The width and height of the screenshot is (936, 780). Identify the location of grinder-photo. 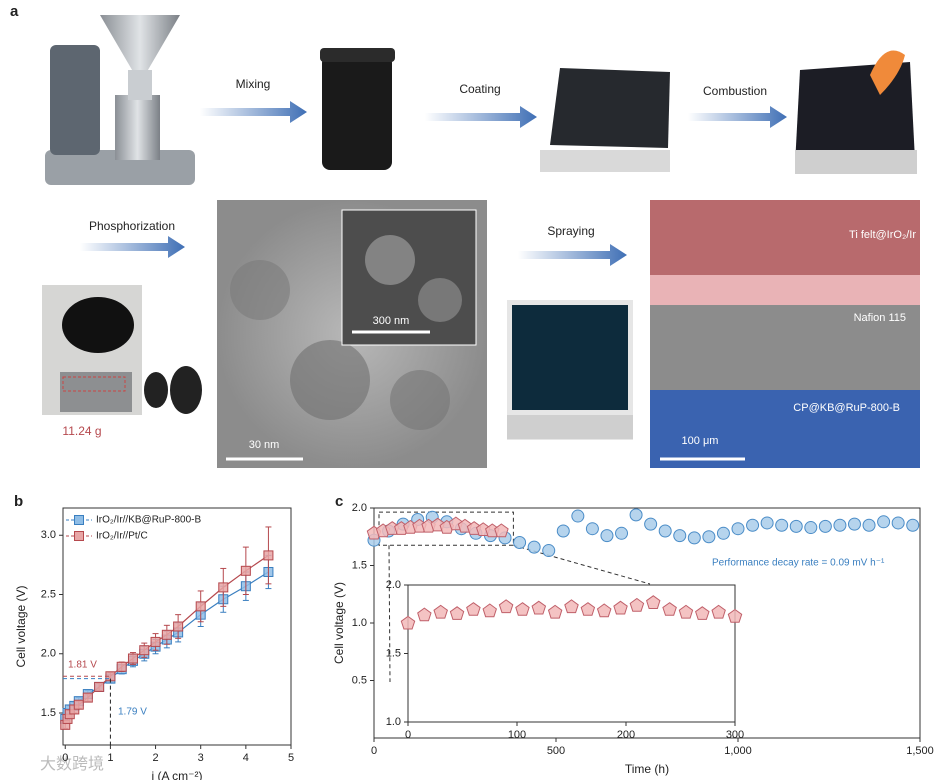
(120, 100).